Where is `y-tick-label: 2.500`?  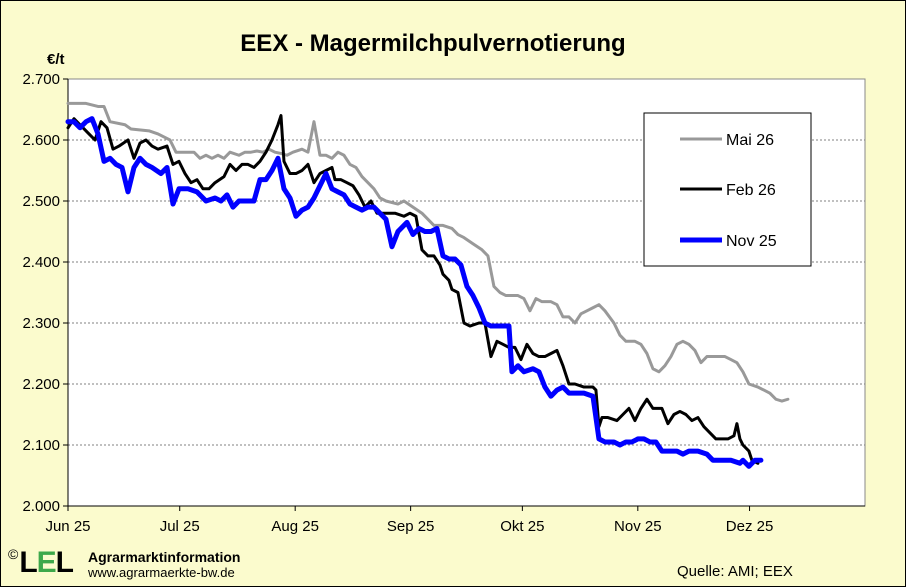
y-tick-label: 2.500 is located at coordinates (41, 201).